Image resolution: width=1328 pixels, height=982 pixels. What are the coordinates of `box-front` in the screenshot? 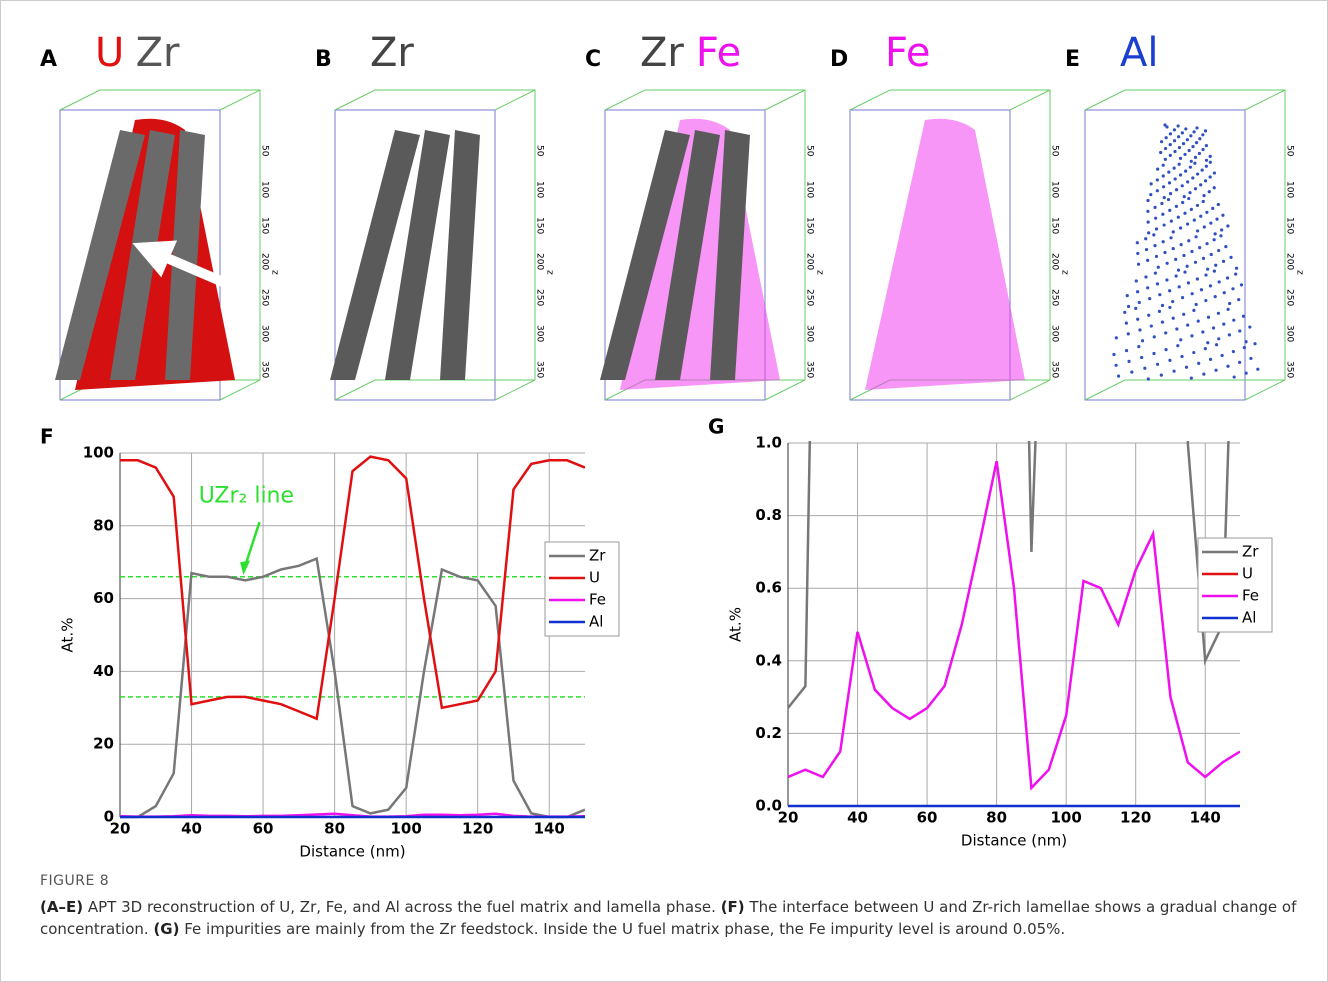 It's located at (685, 255).